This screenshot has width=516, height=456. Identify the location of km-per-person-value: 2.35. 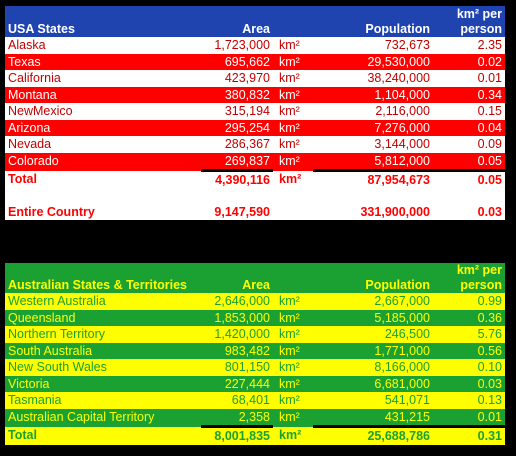
(469, 45).